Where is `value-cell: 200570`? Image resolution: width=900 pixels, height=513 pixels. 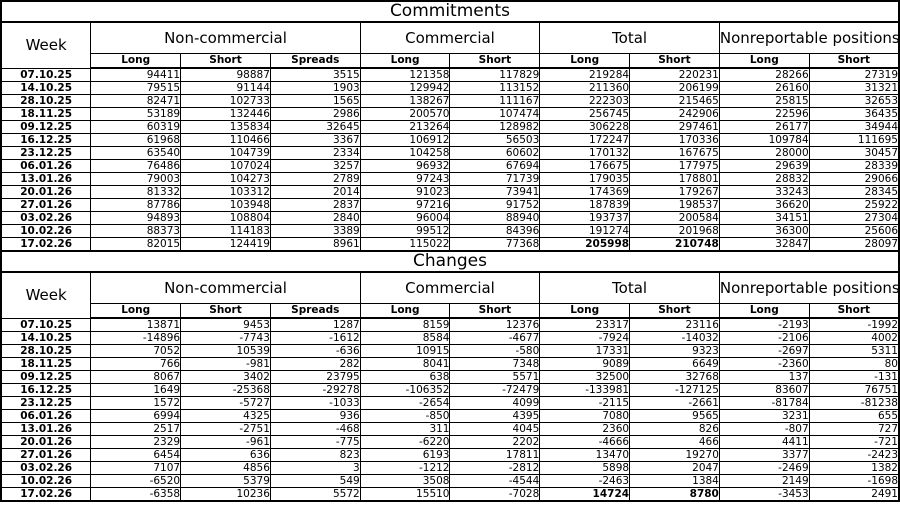 value-cell: 200570 is located at coordinates (405, 114).